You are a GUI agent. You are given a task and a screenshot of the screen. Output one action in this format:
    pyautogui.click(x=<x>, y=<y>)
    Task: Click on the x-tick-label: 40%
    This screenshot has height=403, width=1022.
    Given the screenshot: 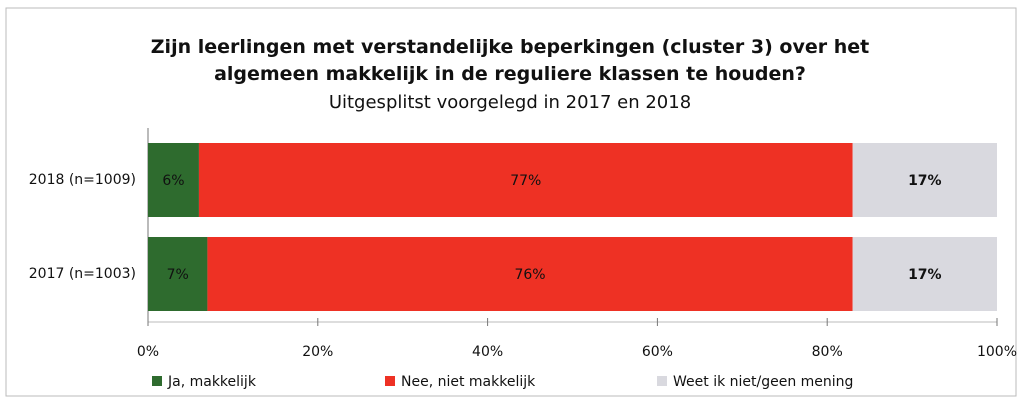 What is the action you would take?
    pyautogui.click(x=487, y=352)
    